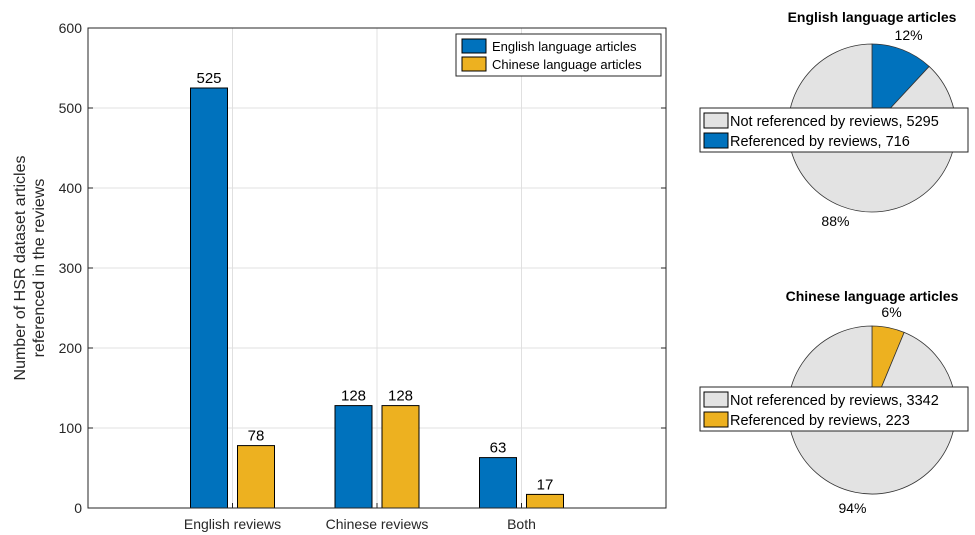 The width and height of the screenshot is (975, 535). What do you see at coordinates (71, 108) in the screenshot?
I see `y-tick-label: 500` at bounding box center [71, 108].